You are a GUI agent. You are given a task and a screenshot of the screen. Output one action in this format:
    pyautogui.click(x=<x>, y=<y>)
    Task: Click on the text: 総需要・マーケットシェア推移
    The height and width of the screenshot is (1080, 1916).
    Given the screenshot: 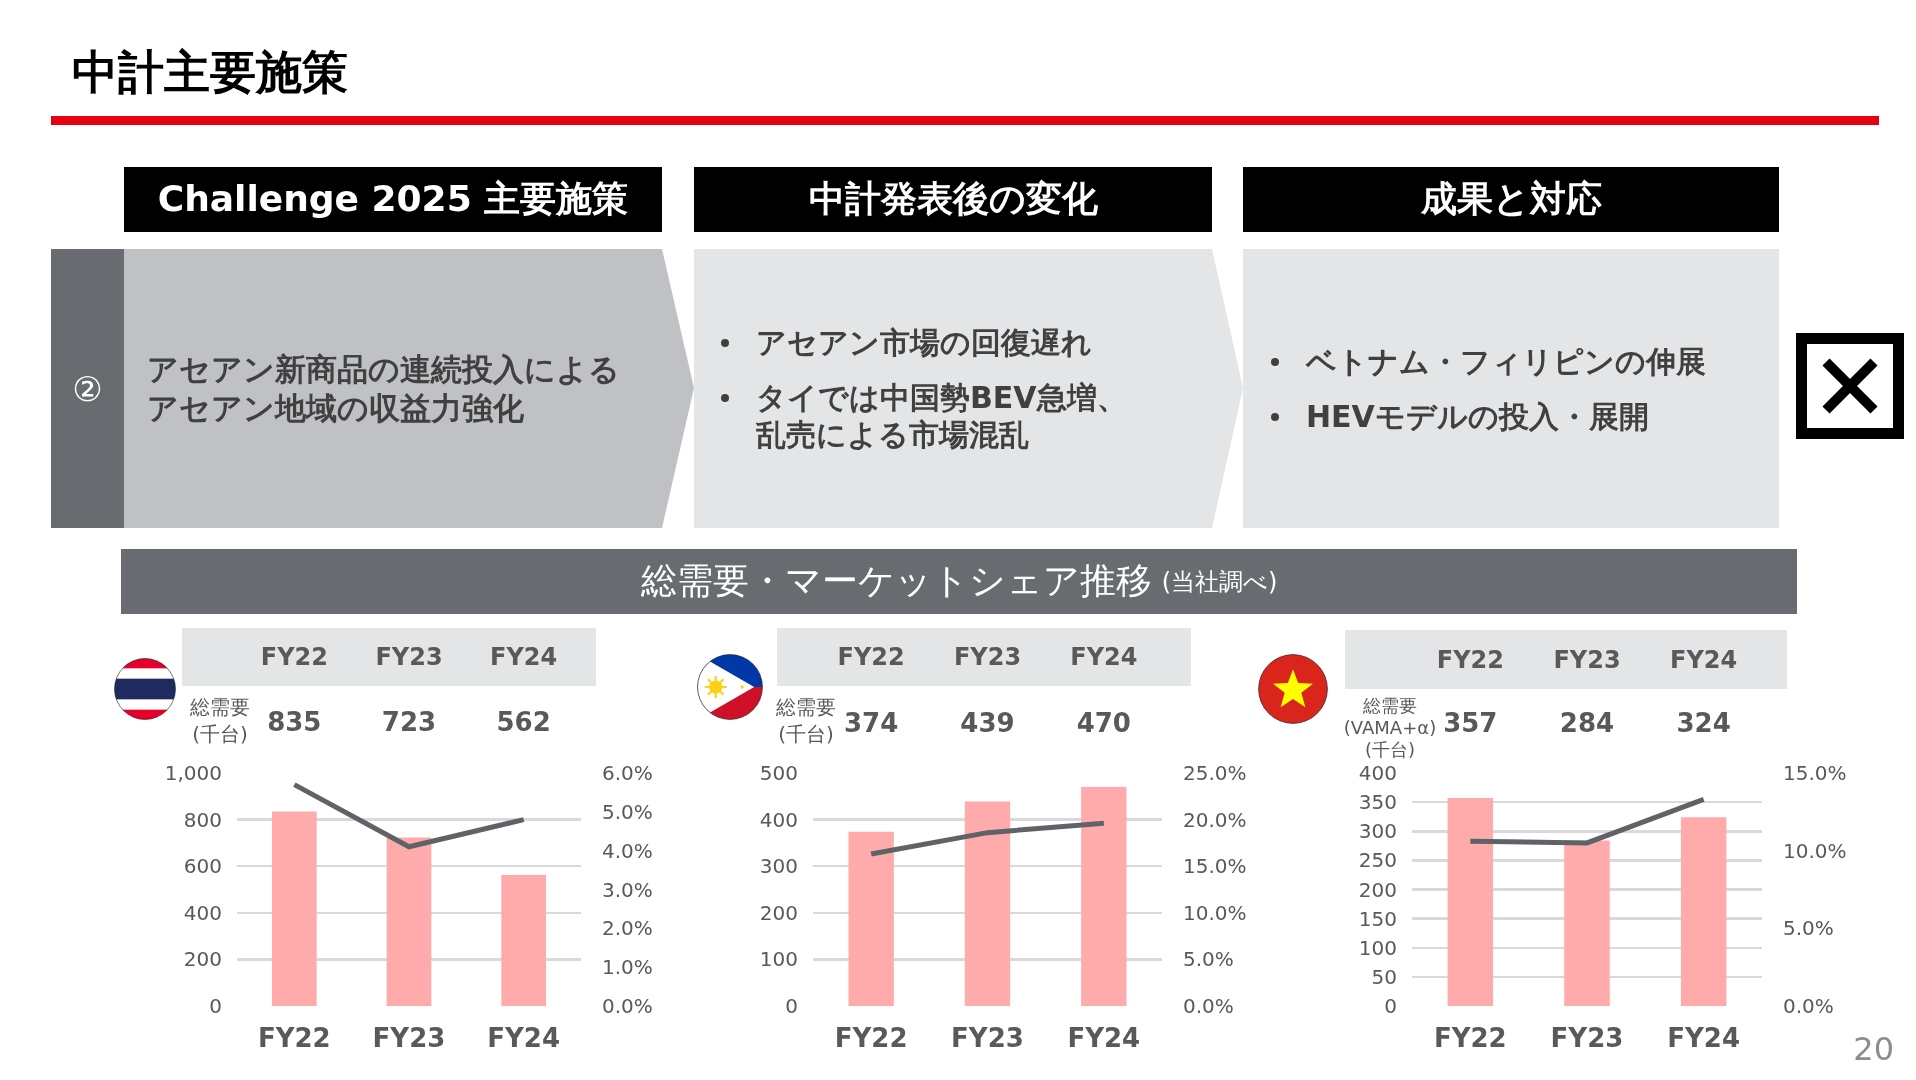 What is the action you would take?
    pyautogui.click(x=896, y=581)
    